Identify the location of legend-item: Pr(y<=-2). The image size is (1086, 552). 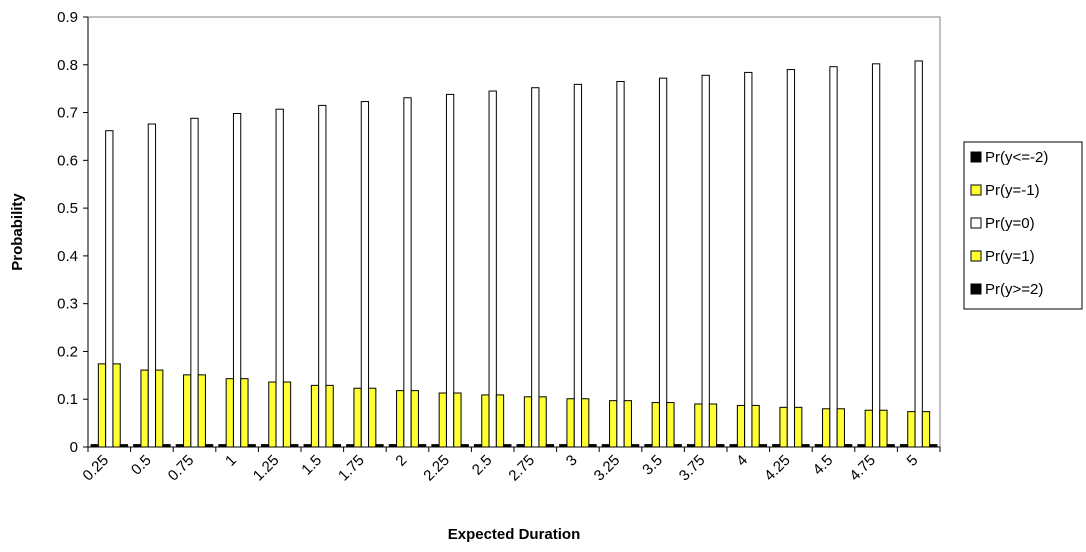
(1009, 157).